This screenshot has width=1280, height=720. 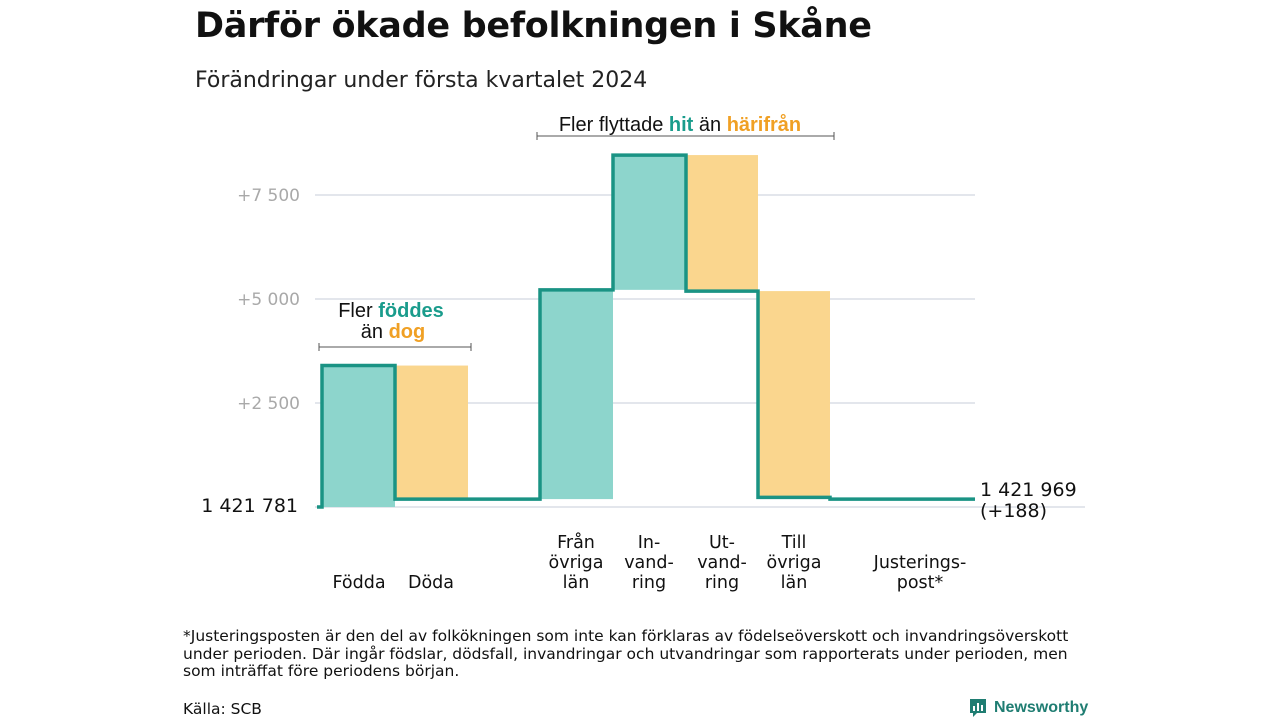 I want to click on chart-subtitle: Förändringar under första kvartalet 2024, so click(x=421, y=80).